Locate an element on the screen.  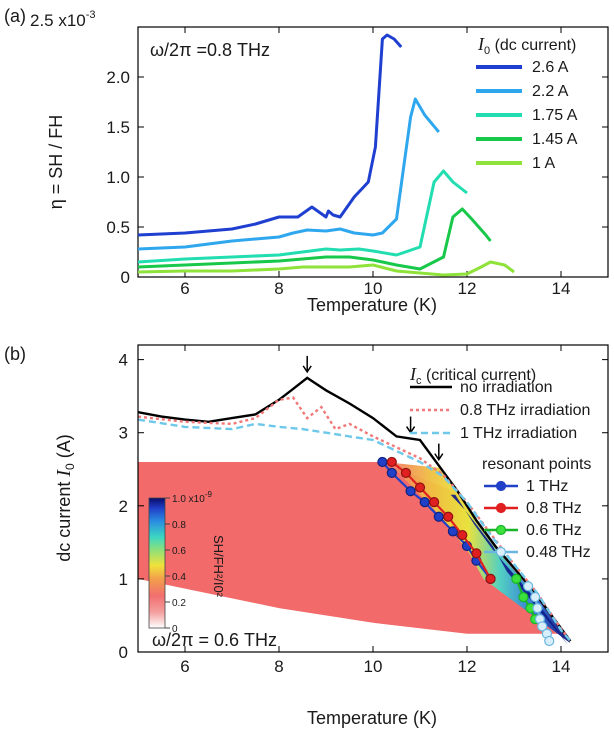
panel-a-label: (a) is located at coordinates (15, 16).